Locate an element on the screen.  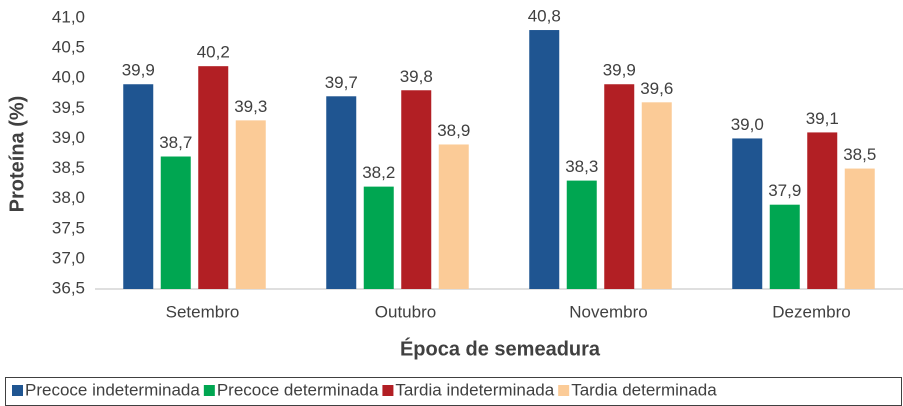
y-tick-label: 39,5 is located at coordinates (68, 107).